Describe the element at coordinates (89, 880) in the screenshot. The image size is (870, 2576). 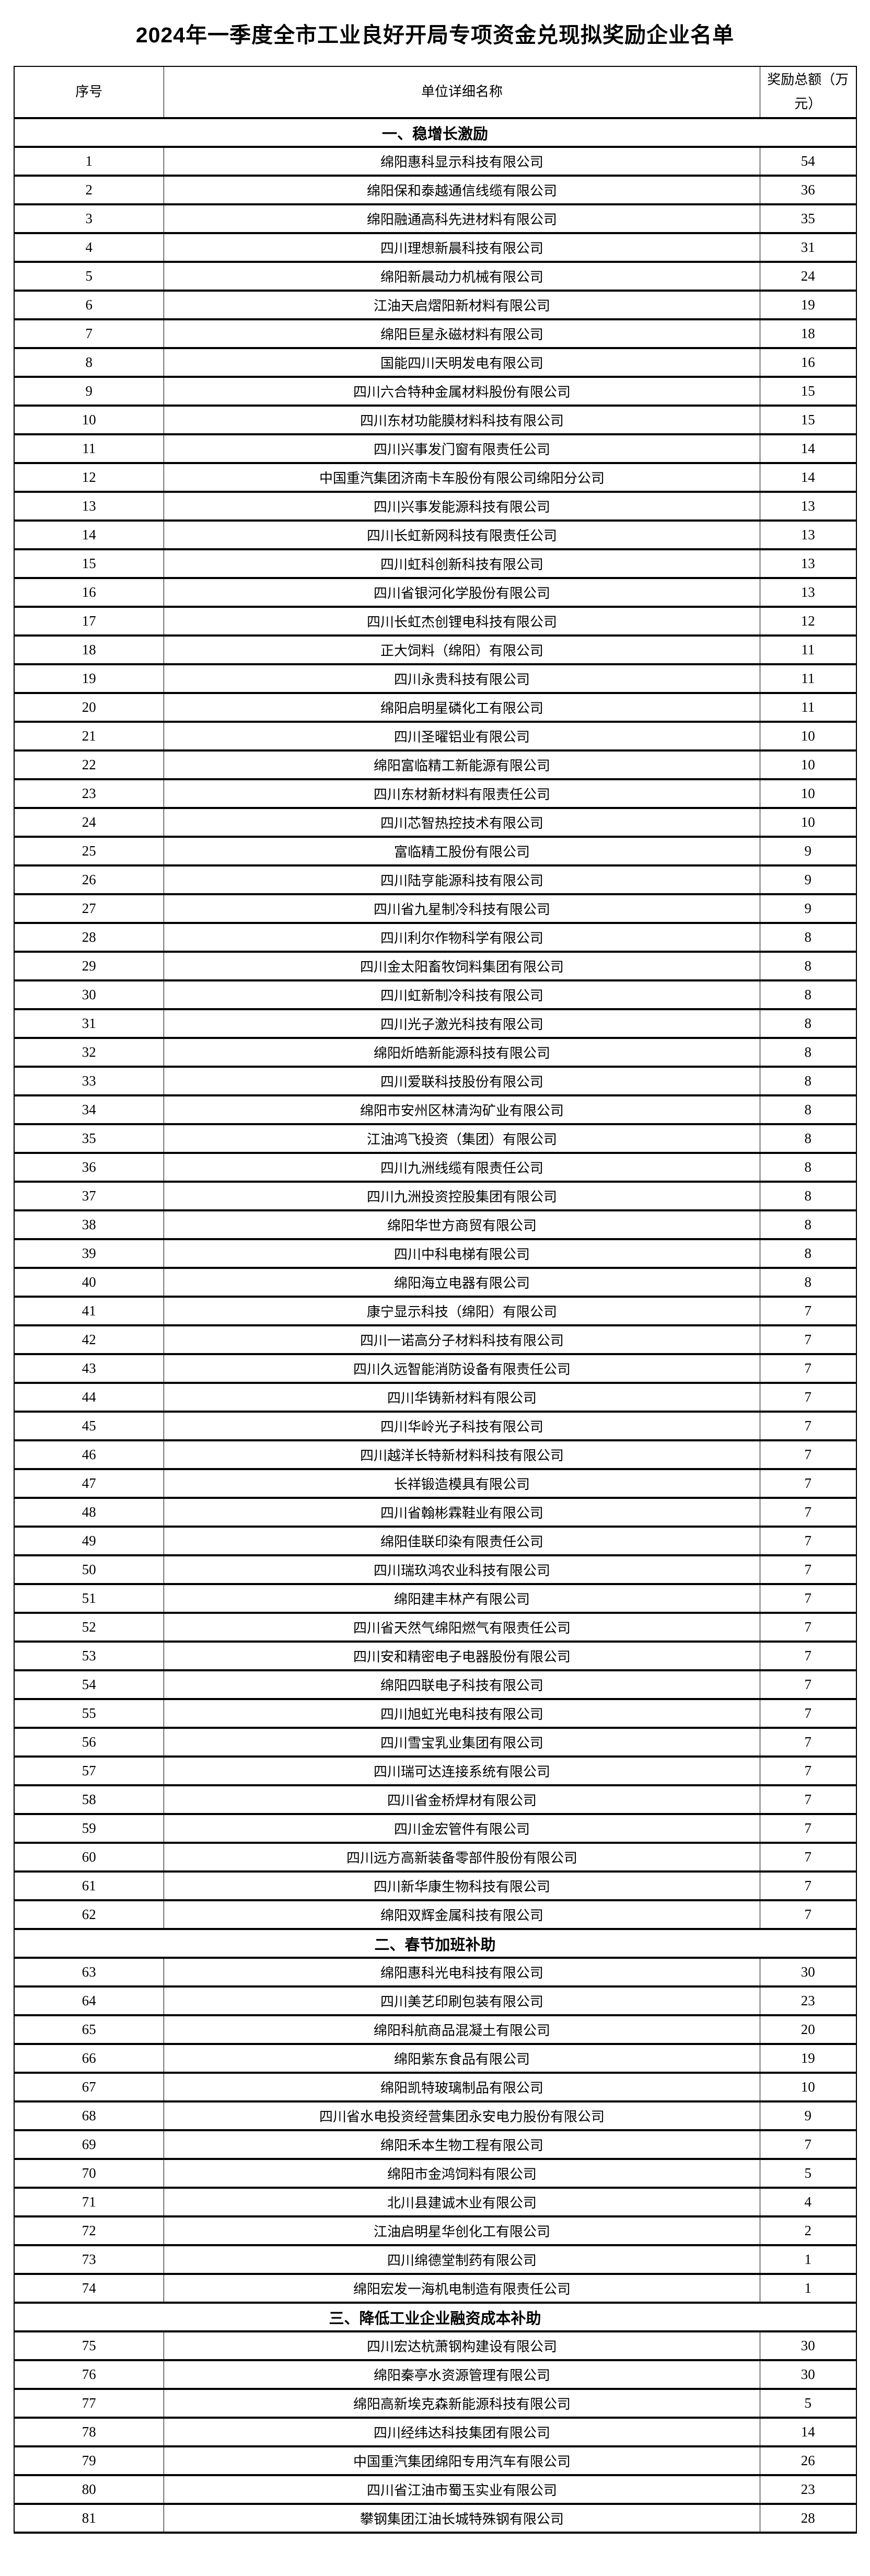
I see `cell-index: 26` at that location.